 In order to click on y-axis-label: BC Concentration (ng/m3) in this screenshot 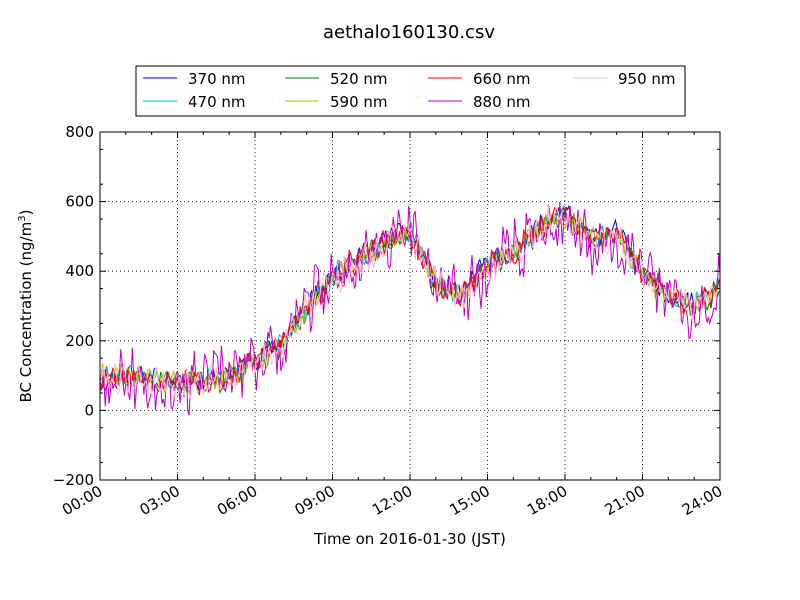, I will do `click(26, 306)`.